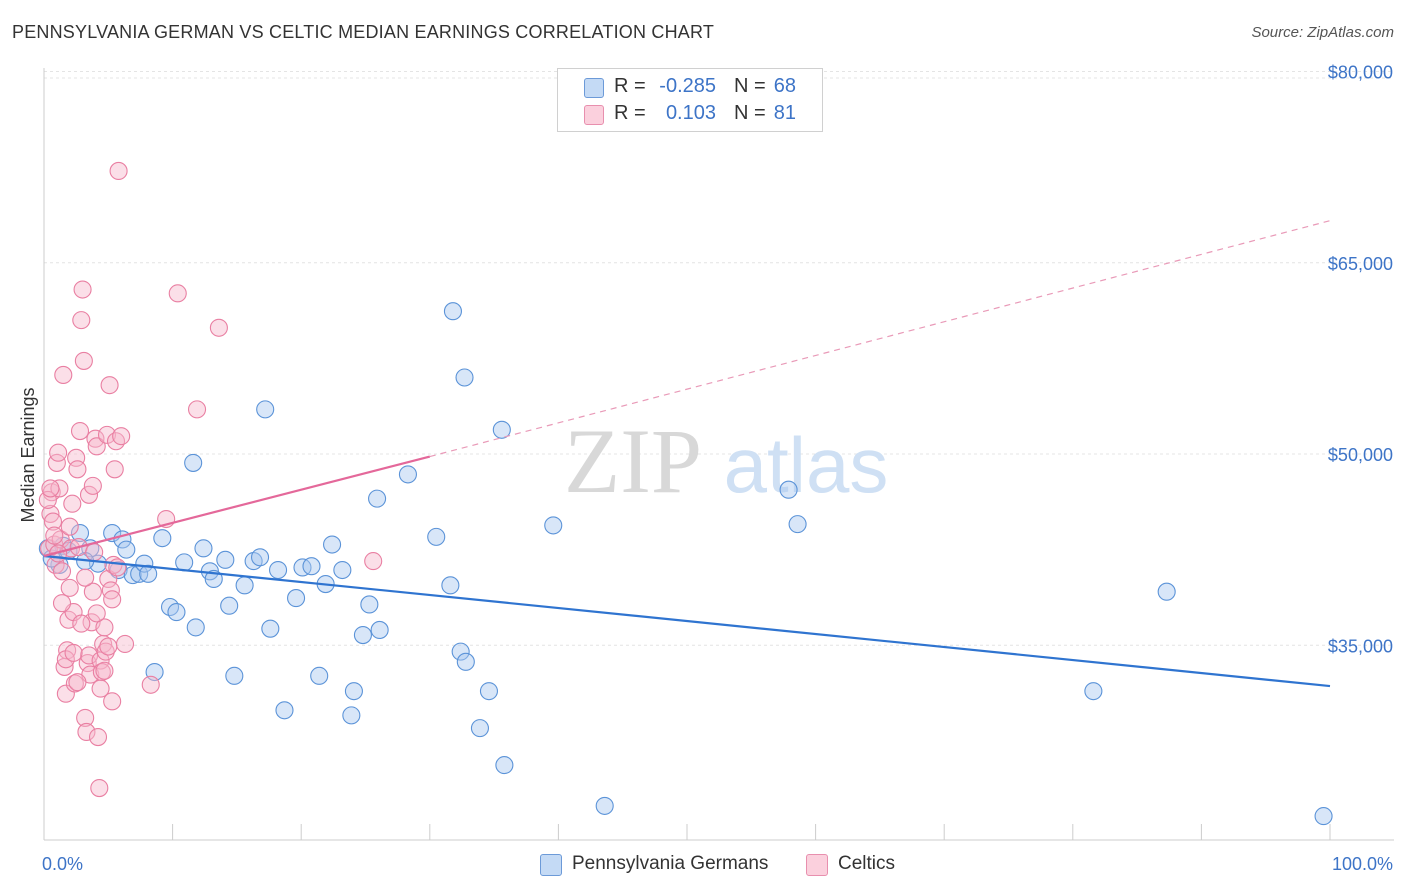 This screenshot has height=892, width=1406. What do you see at coordinates (633, 461) in the screenshot?
I see `watermark-zip: ZIP` at bounding box center [633, 461].